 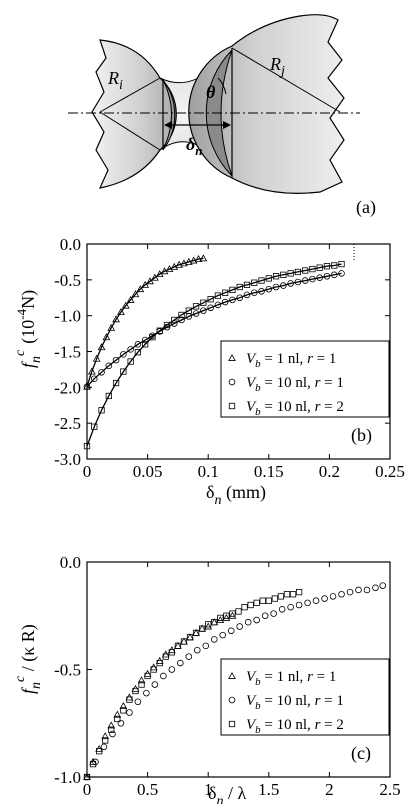 I want to click on chart-b-ytick-label: -3.0, so click(x=67, y=459).